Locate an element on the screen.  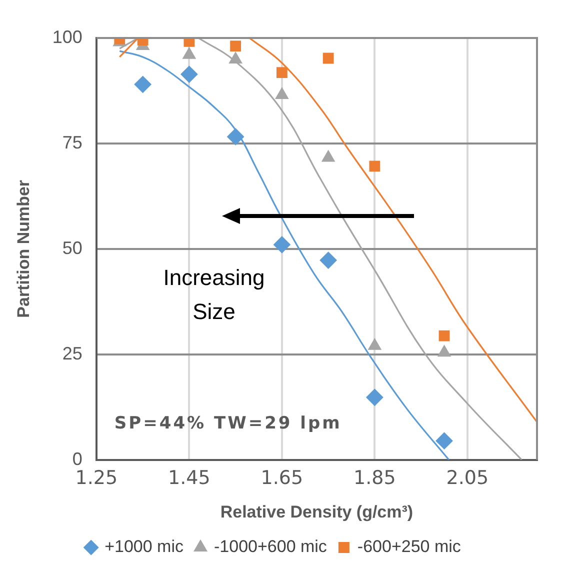
annotation: SP=44% TW=29 lpm is located at coordinates (228, 423).